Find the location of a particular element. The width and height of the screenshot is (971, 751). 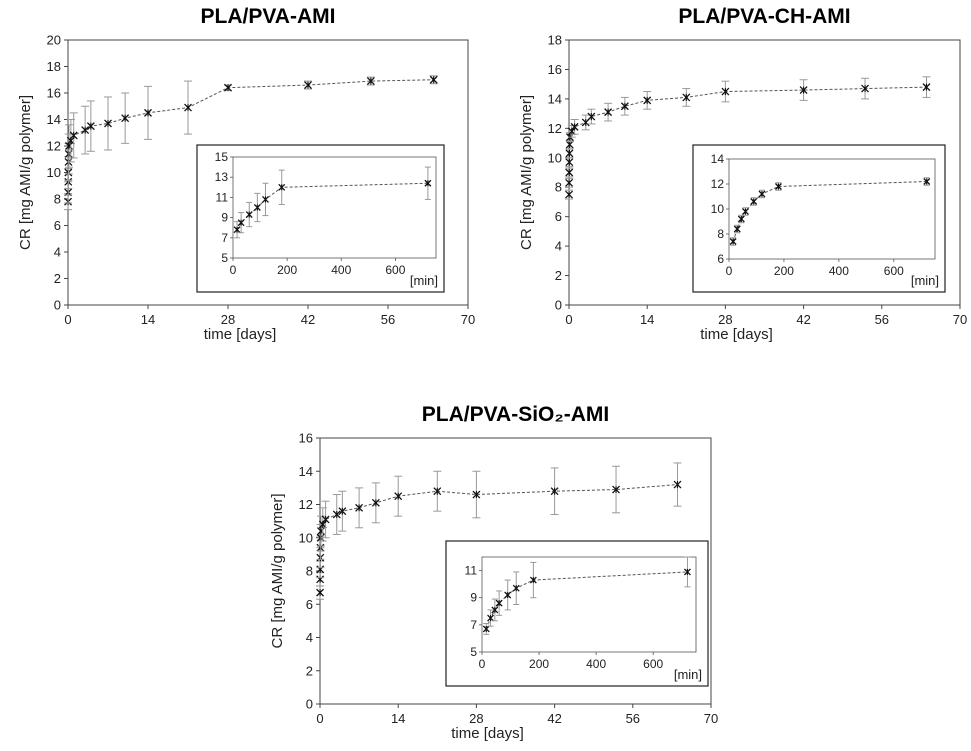

x-tick-label: 28 is located at coordinates (228, 319).